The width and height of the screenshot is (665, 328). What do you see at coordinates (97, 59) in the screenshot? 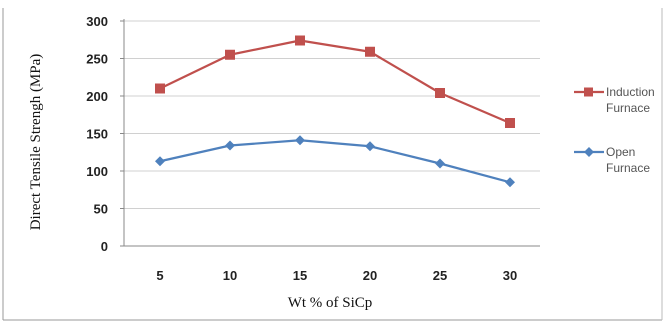
I see `y-tick-label-250: 250` at bounding box center [97, 59].